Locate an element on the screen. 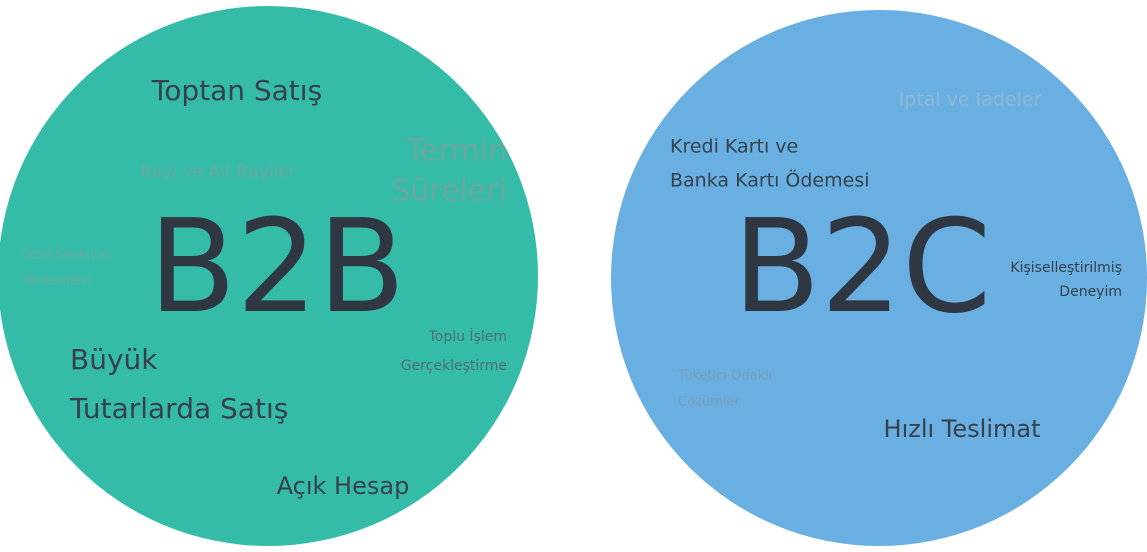 This screenshot has width=1147, height=552. term: Büyük is located at coordinates (114, 359).